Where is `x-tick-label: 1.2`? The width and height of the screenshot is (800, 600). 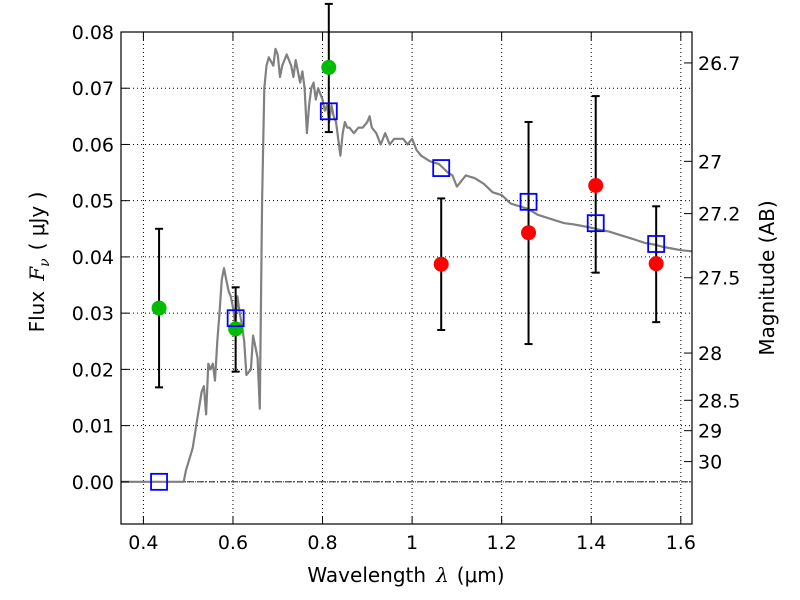
x-tick-label: 1.2 is located at coordinates (502, 543).